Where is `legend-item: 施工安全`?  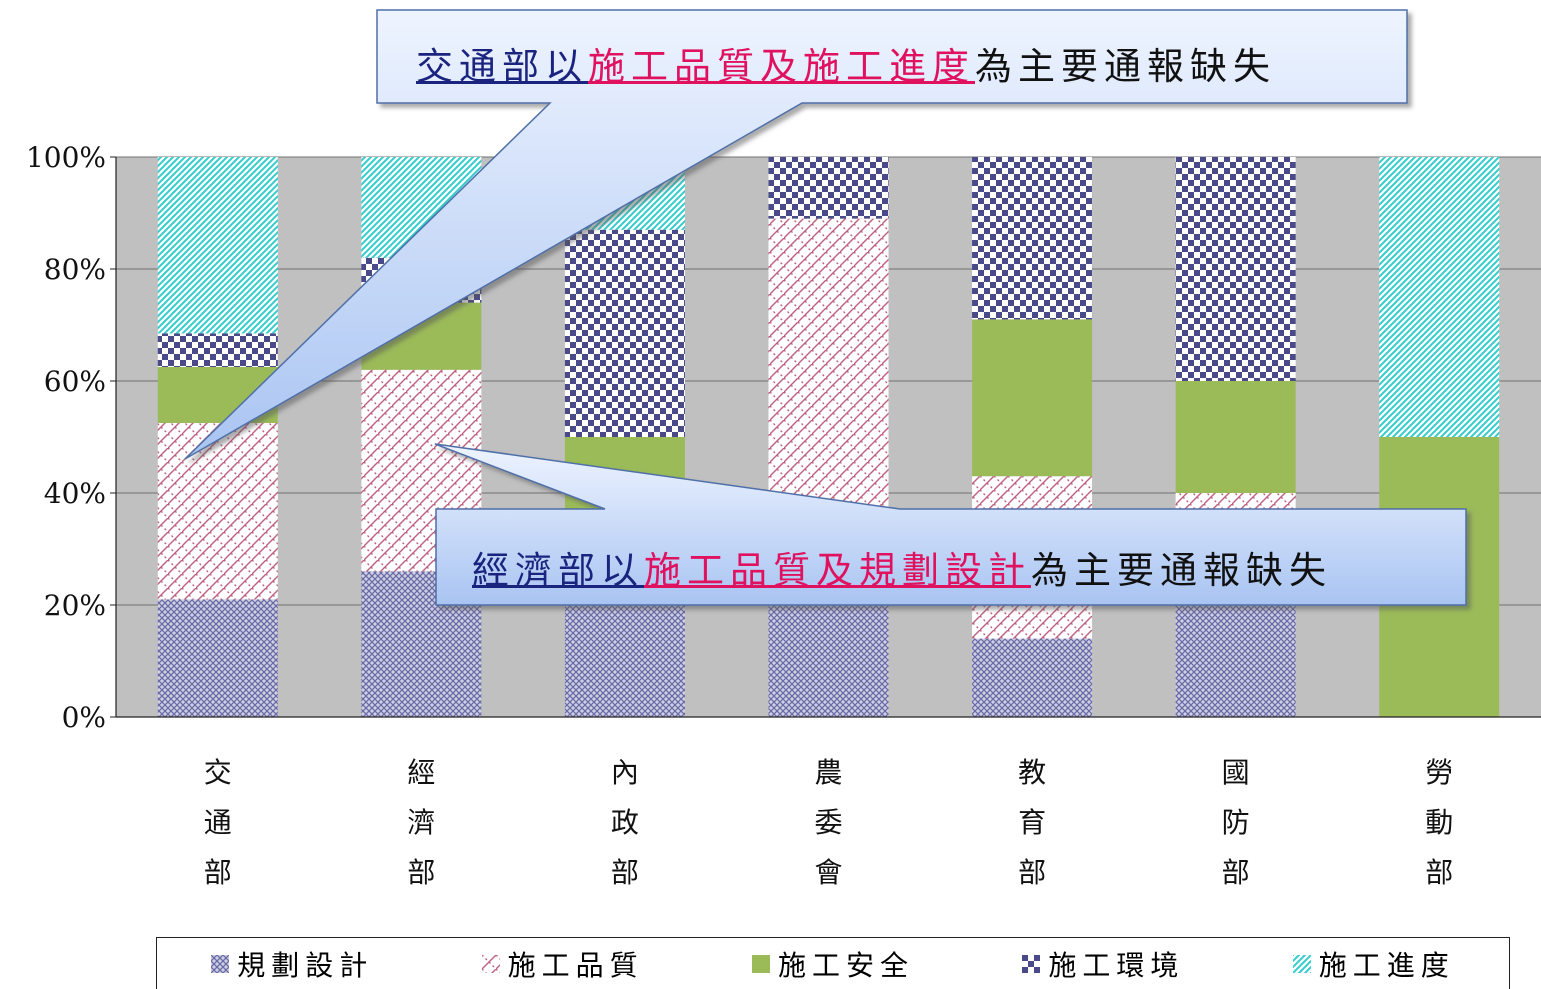
legend-item: 施工安全 is located at coordinates (832, 964).